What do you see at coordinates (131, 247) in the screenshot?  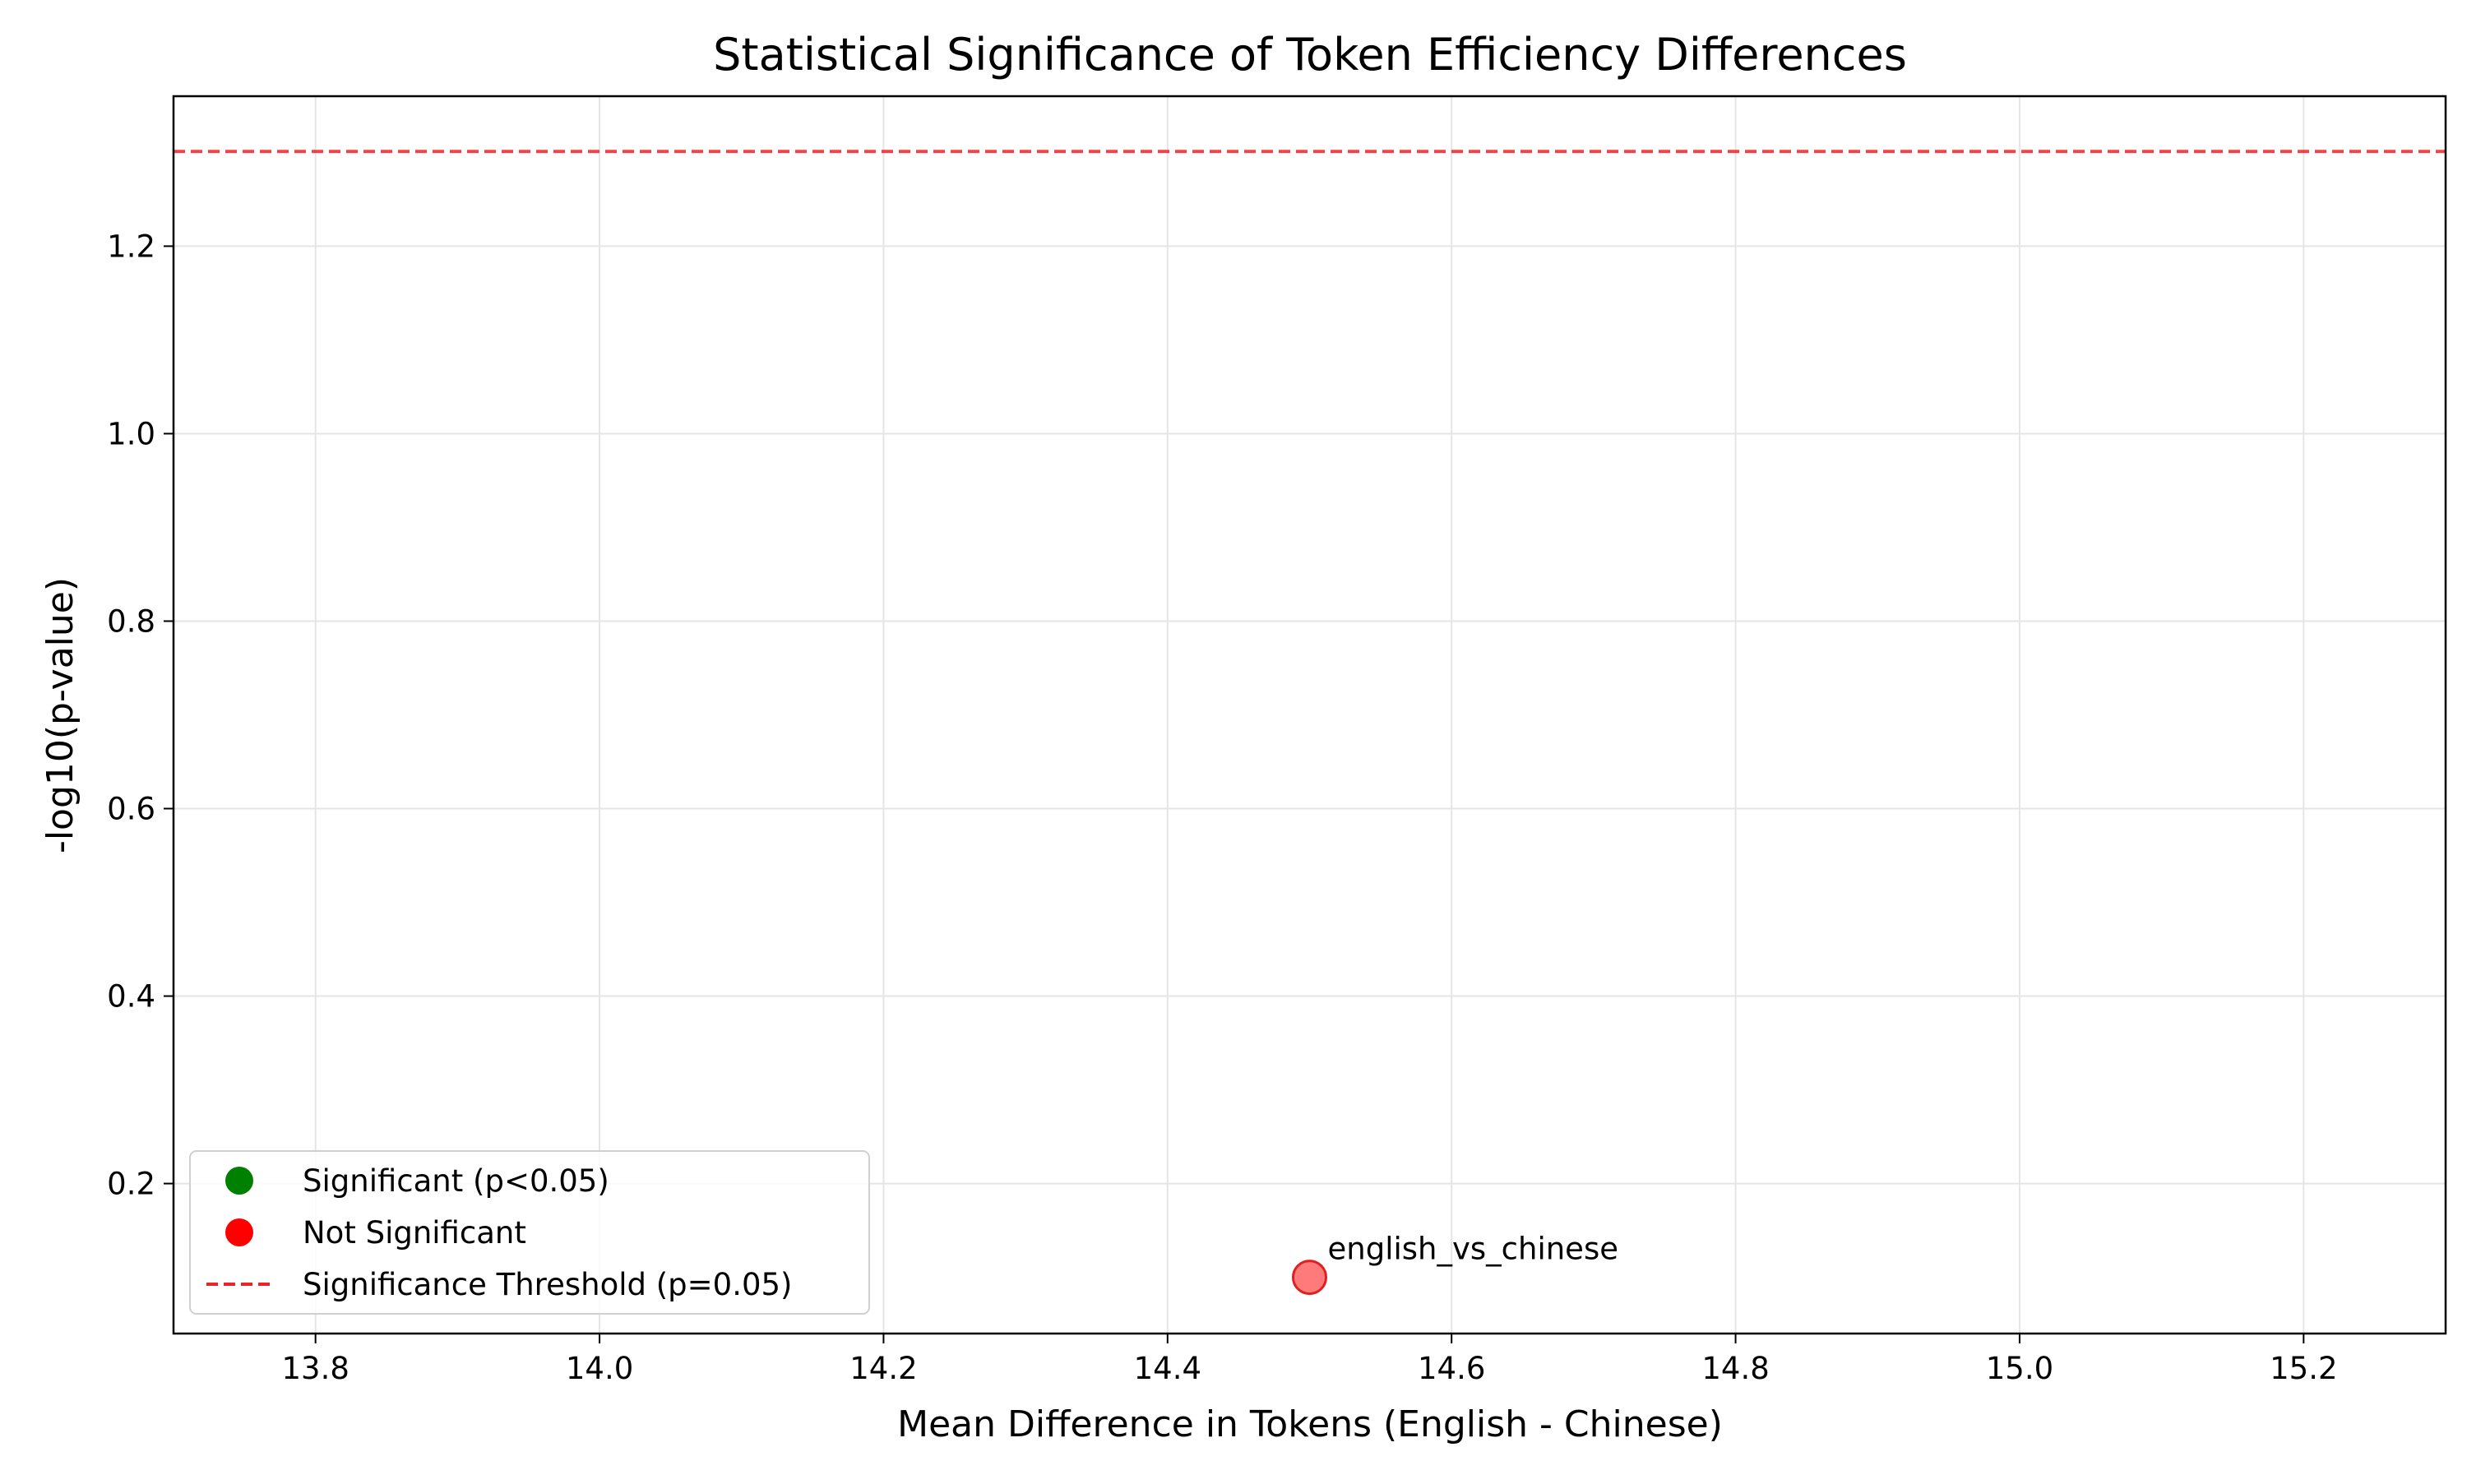 I see `y-tick-label: 1.2` at bounding box center [131, 247].